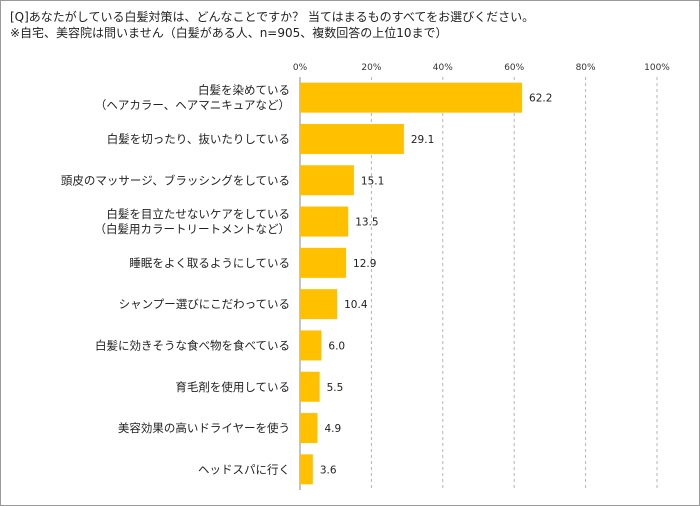 This screenshot has width=700, height=506. Describe the element at coordinates (229, 33) in the screenshot. I see `title-line-2: ※自宅、美容院は問いません（白髪がある人、n=905、複数回答の上位10まで）` at that location.